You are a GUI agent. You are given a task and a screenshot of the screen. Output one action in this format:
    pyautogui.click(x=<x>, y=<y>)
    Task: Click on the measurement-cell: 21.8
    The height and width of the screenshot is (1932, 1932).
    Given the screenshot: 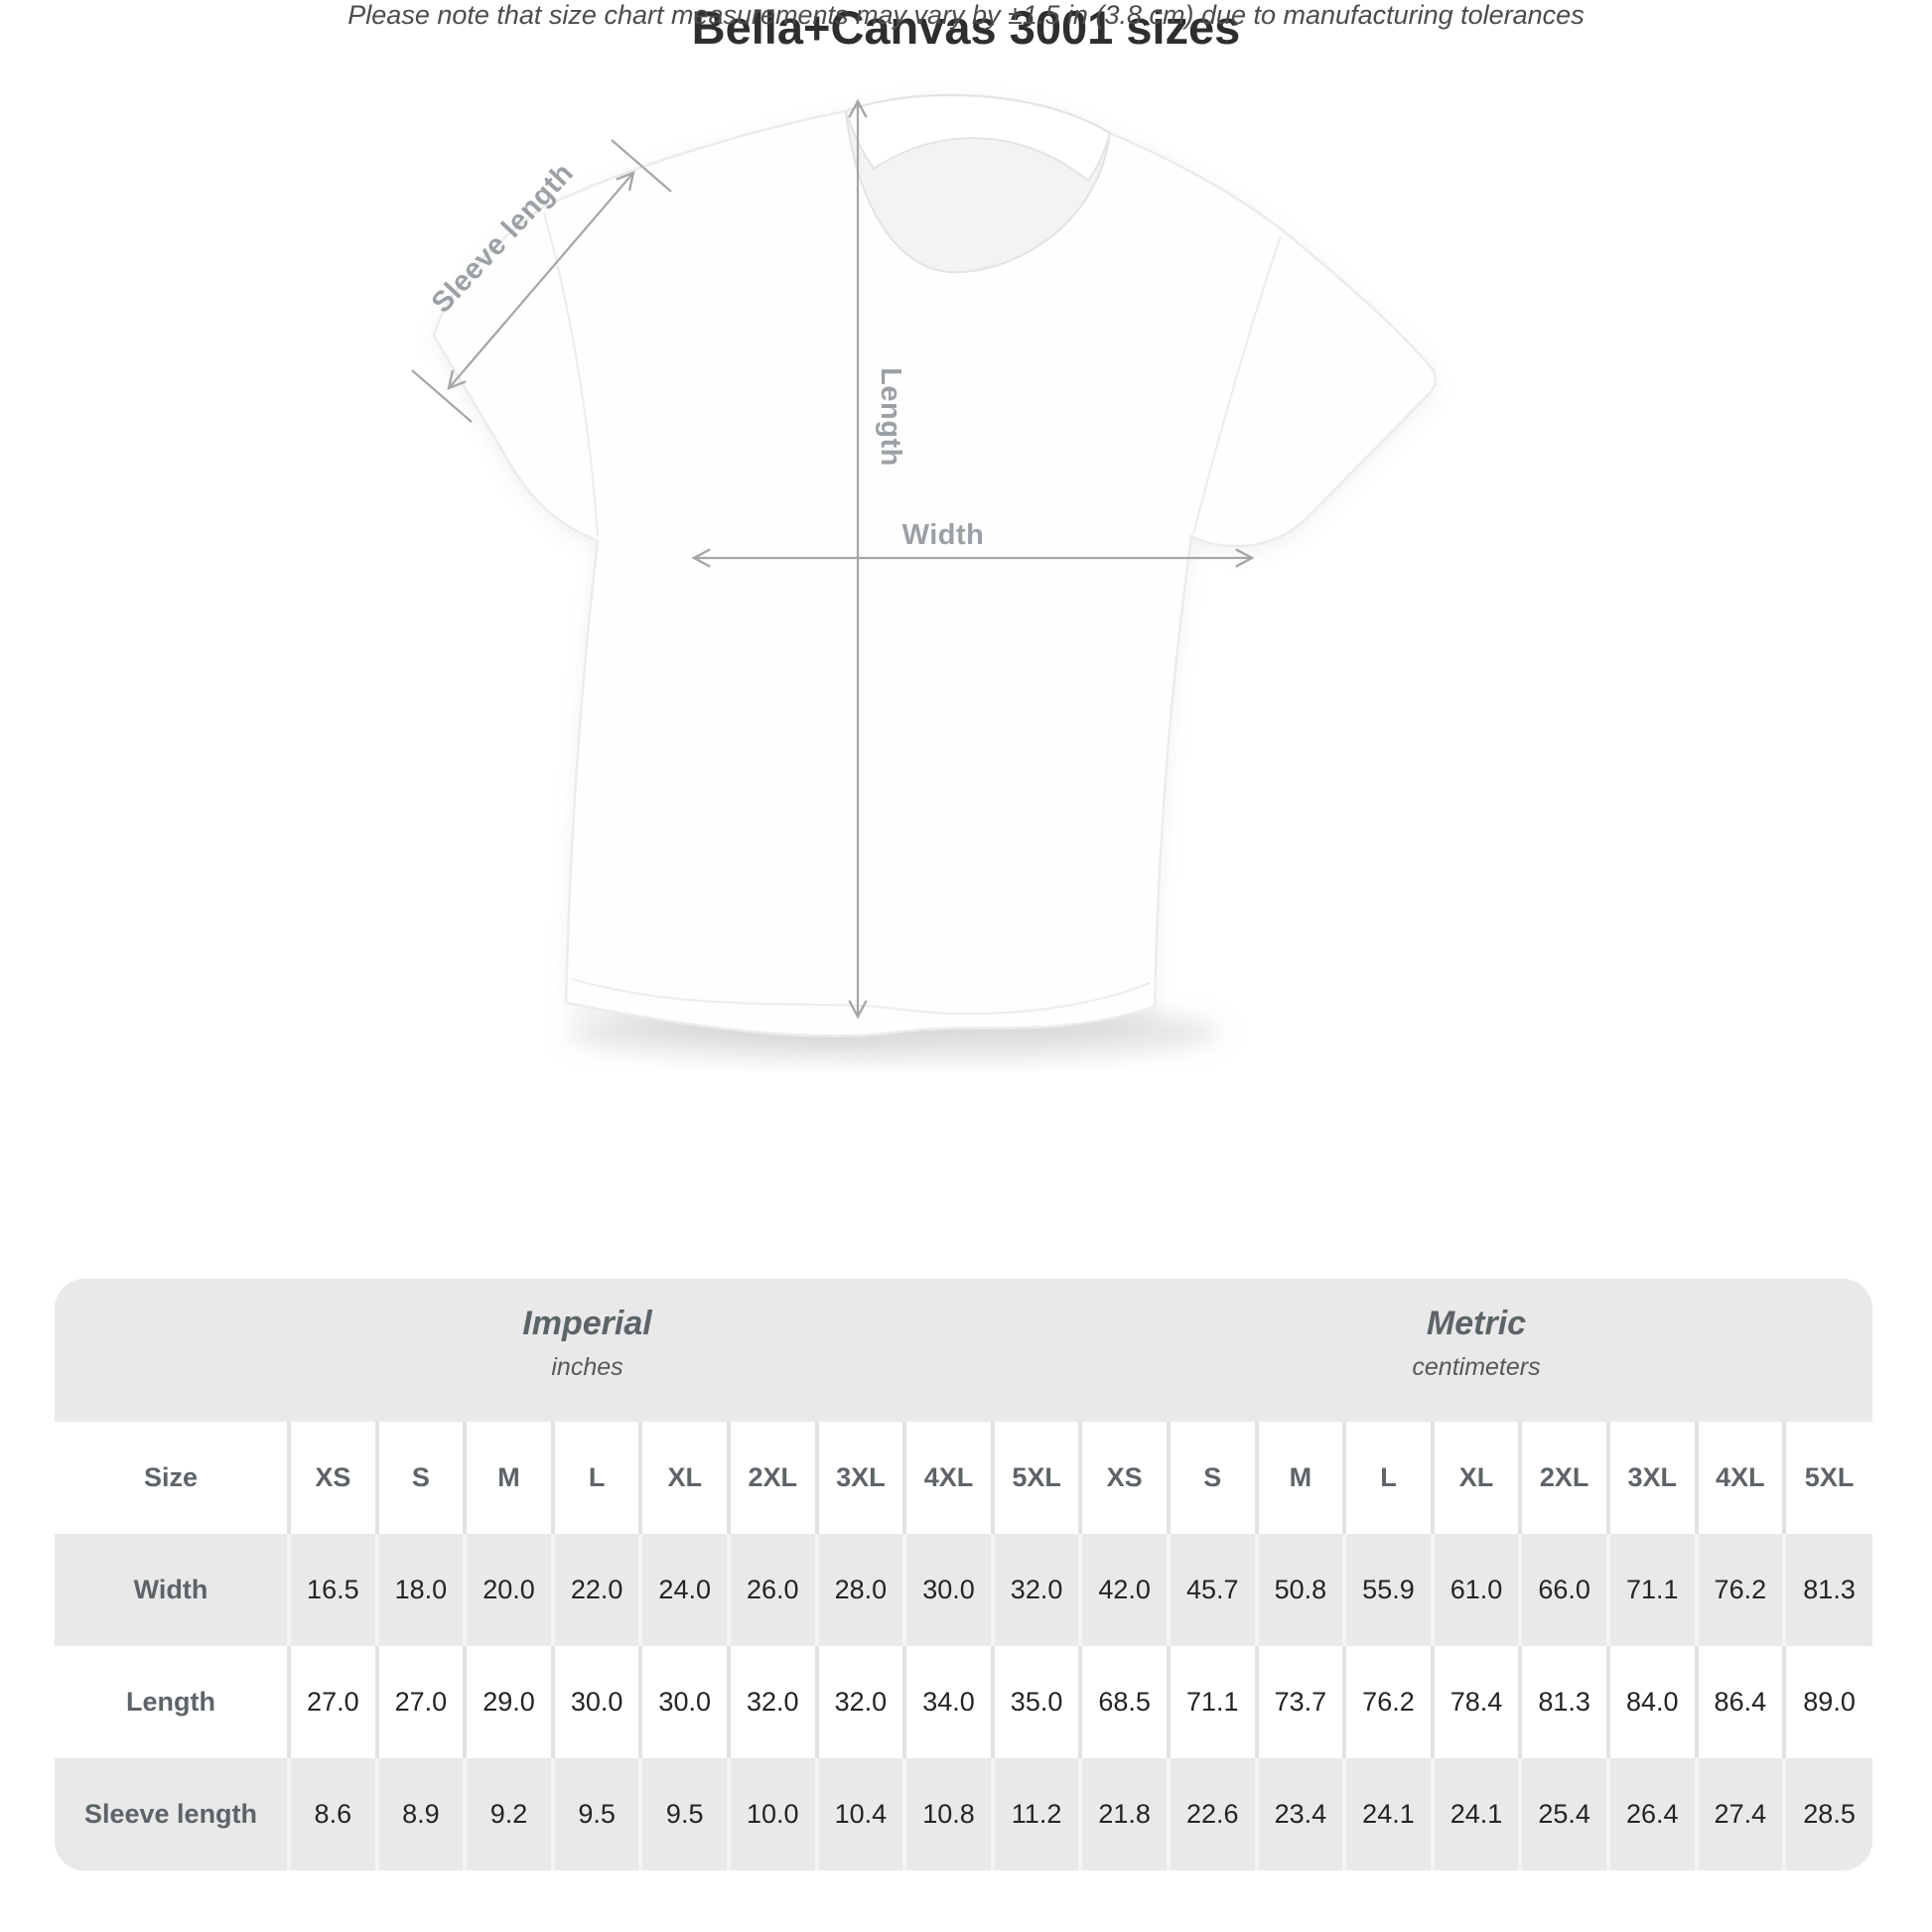 What is the action you would take?
    pyautogui.click(x=1124, y=1814)
    